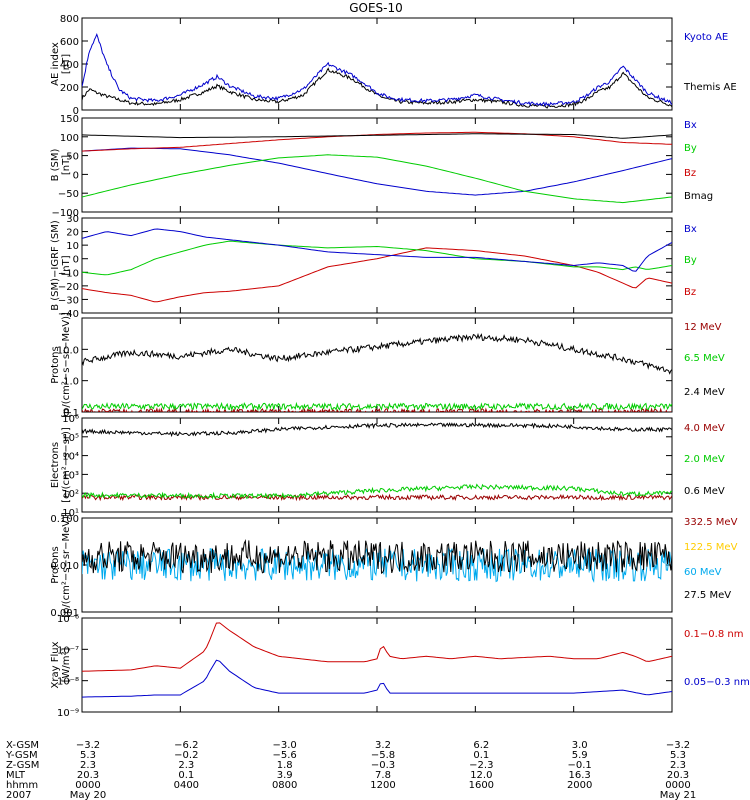 The width and height of the screenshot is (750, 800). I want to click on y-tick-label: 10², so click(70, 494).